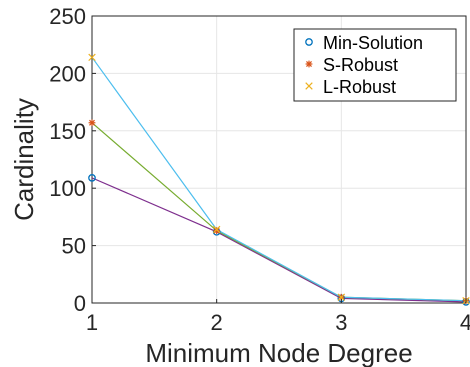 The image size is (470, 367). I want to click on legend-label: L-Robust, so click(359, 87).